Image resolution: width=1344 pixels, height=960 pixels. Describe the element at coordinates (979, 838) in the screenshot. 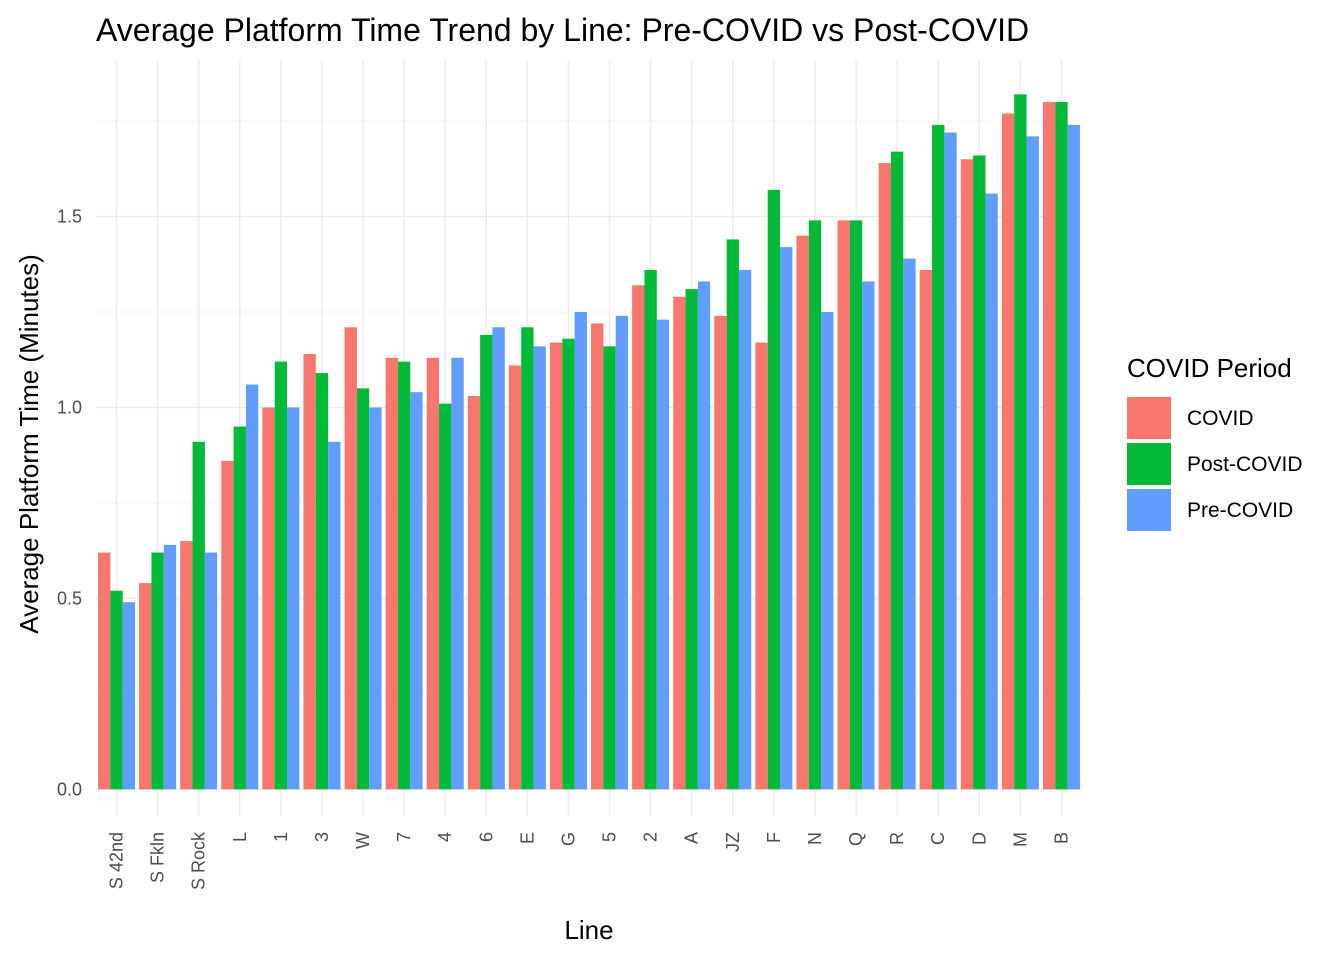

I see `x-tick-label: D` at that location.